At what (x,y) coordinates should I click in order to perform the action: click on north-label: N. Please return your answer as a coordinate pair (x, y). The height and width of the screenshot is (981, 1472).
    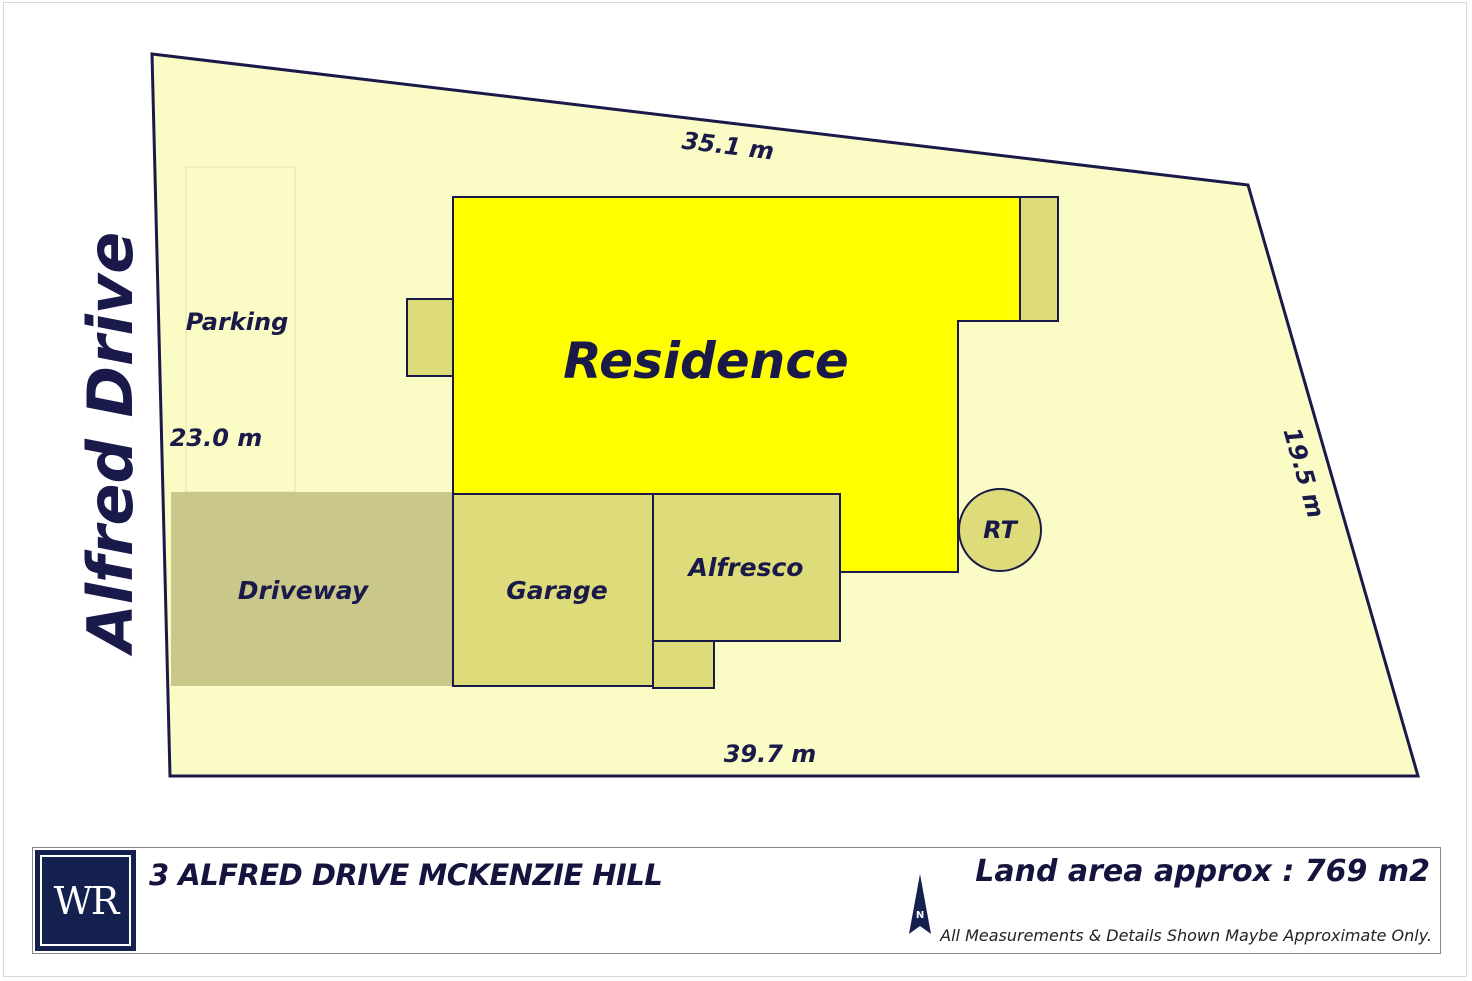
    Looking at the image, I should click on (920, 915).